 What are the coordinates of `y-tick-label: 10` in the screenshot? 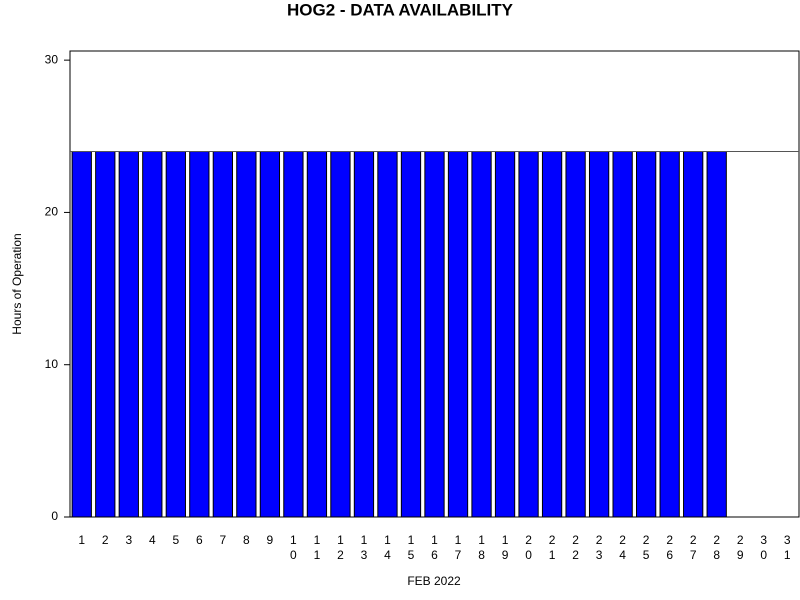 It's located at (52, 364).